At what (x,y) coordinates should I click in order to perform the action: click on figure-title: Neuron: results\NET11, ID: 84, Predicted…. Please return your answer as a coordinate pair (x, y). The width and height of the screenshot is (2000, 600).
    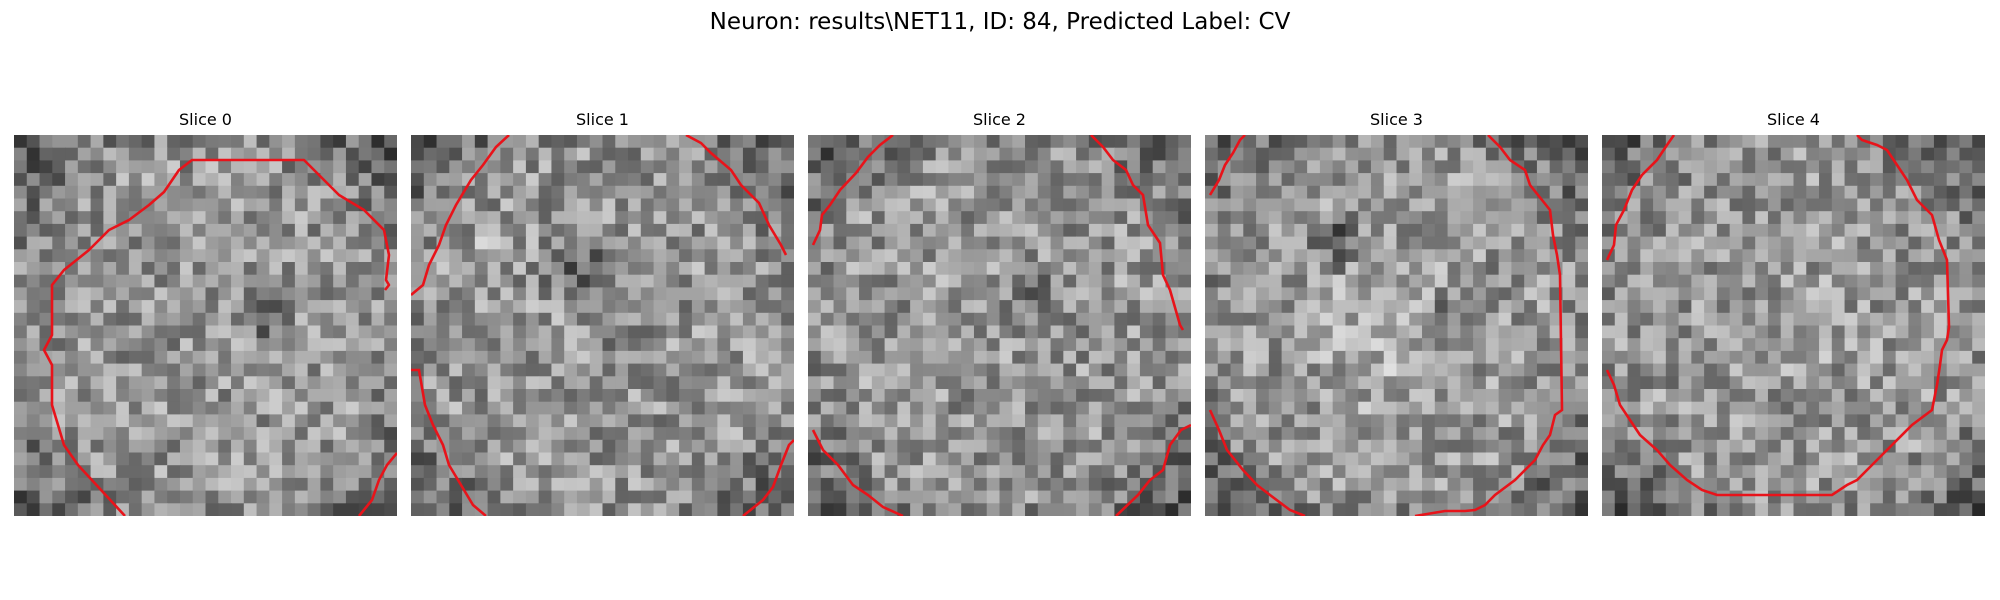
    Looking at the image, I should click on (1000, 22).